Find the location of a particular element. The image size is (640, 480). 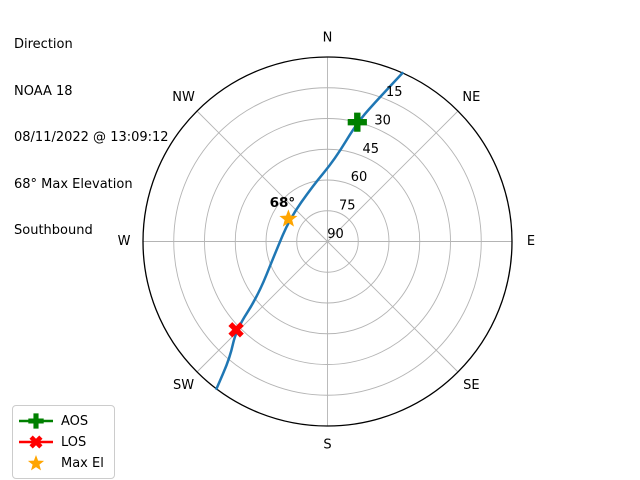

pass-info-max-elevation: 68° Max Elevation is located at coordinates (73, 184).